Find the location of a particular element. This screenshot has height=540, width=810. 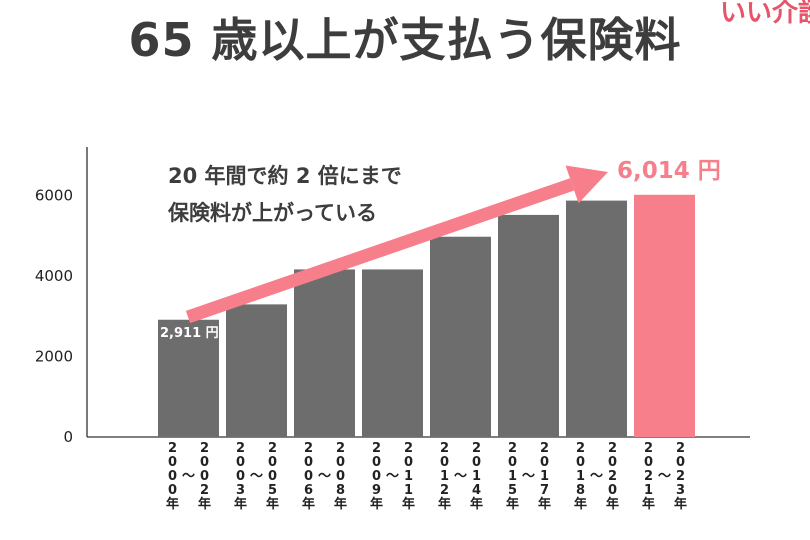

x-tick-label: 2 0 0 6 年 2 0 0 8 年〜 is located at coordinates (324, 476).